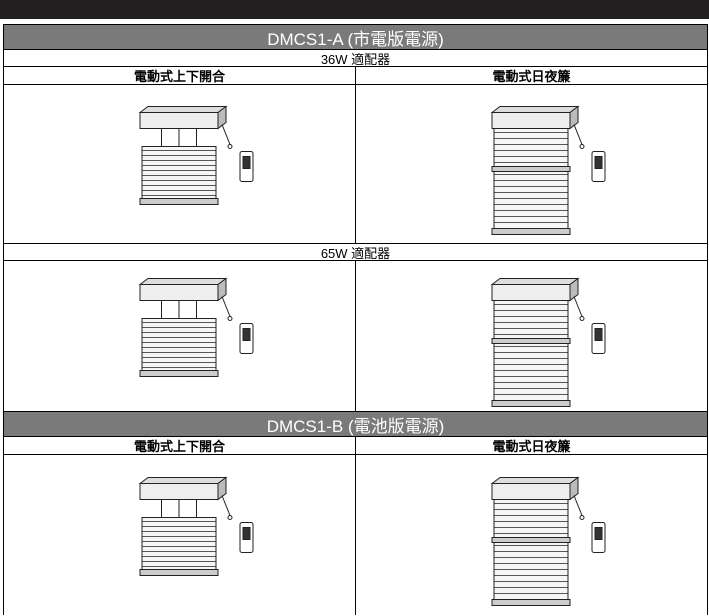 This screenshot has height=616, width=709. I want to click on sub-header: 65W 適配器, so click(355, 252).